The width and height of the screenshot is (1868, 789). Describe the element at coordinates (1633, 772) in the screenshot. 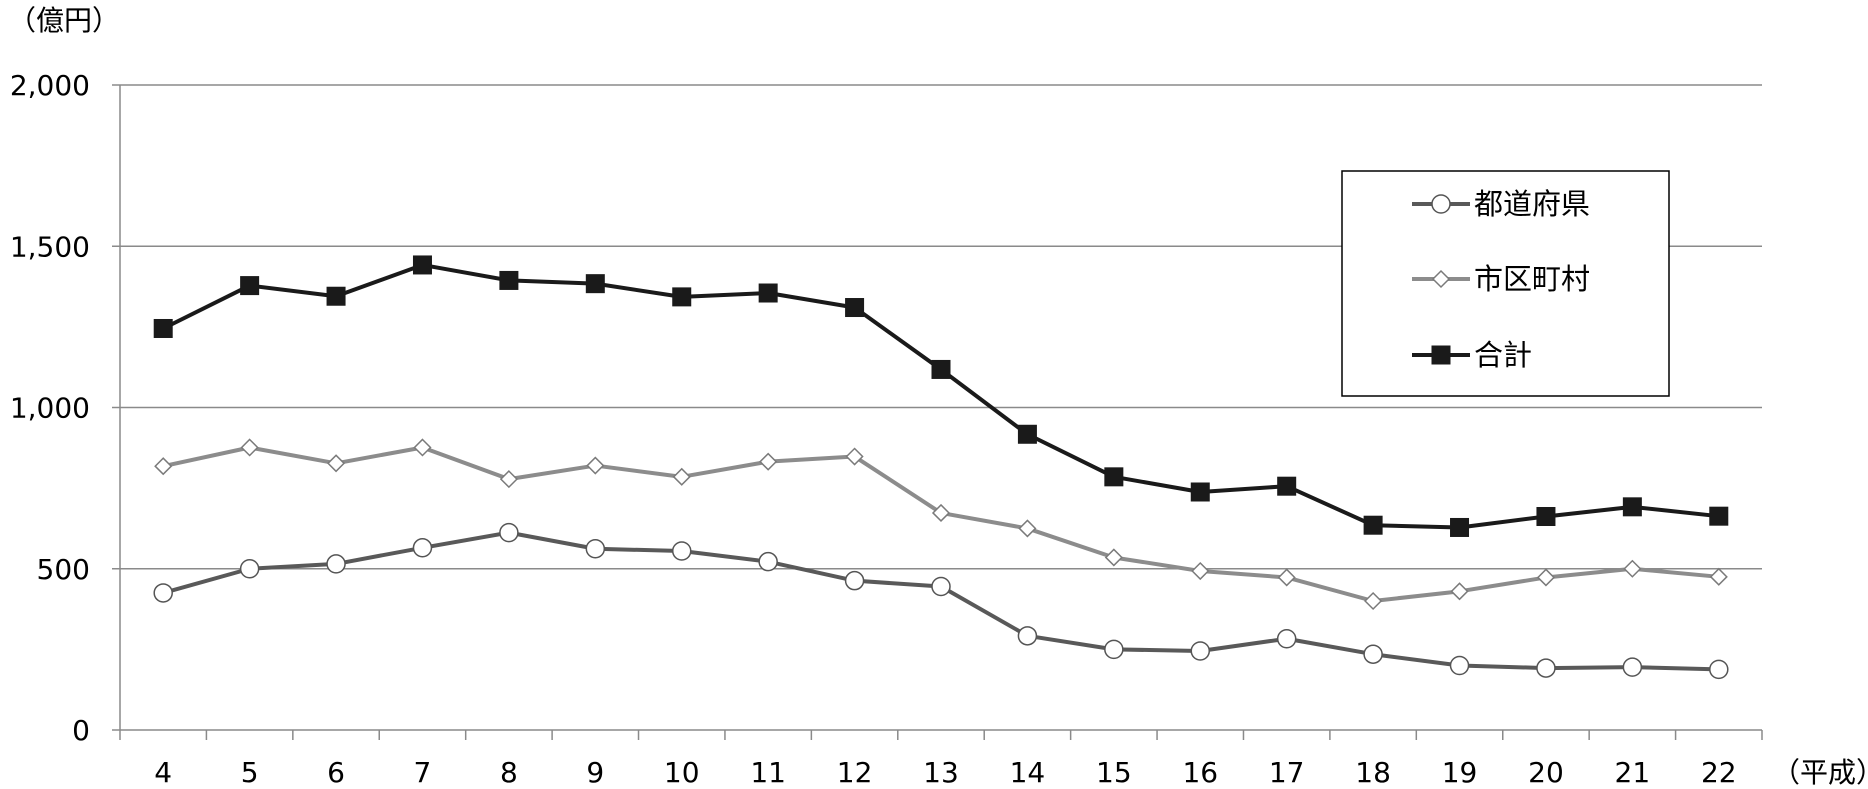

I see `x-tick-label: 21` at that location.